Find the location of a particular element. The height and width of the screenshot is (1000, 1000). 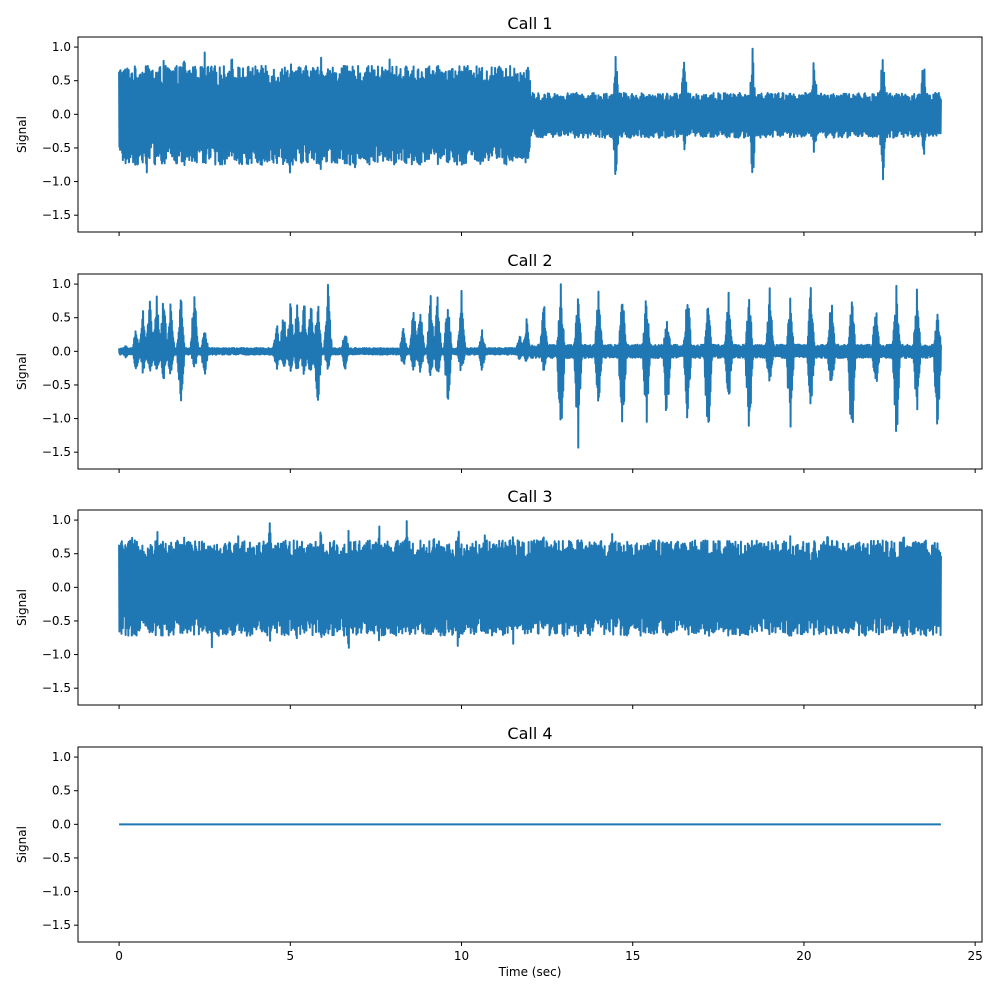

x-tick-label: 5 is located at coordinates (290, 956).